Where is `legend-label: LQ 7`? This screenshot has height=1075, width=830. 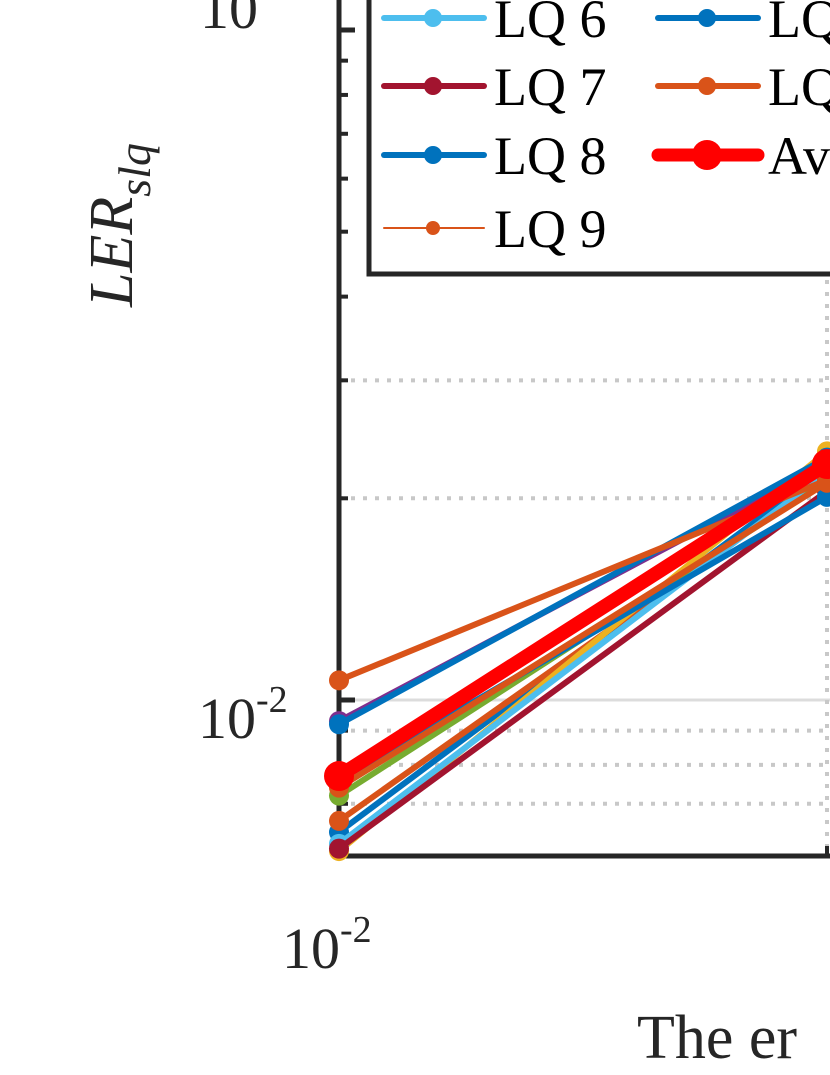
legend-label: LQ 7 is located at coordinates (550, 87).